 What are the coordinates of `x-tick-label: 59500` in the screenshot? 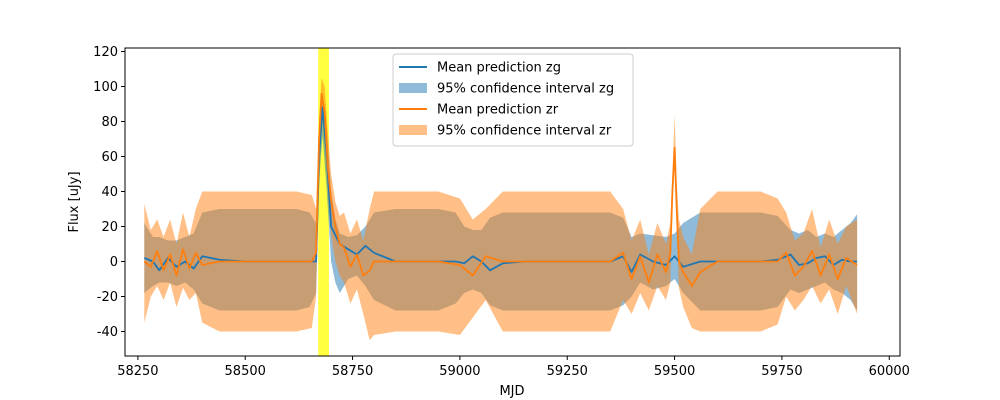 It's located at (674, 371).